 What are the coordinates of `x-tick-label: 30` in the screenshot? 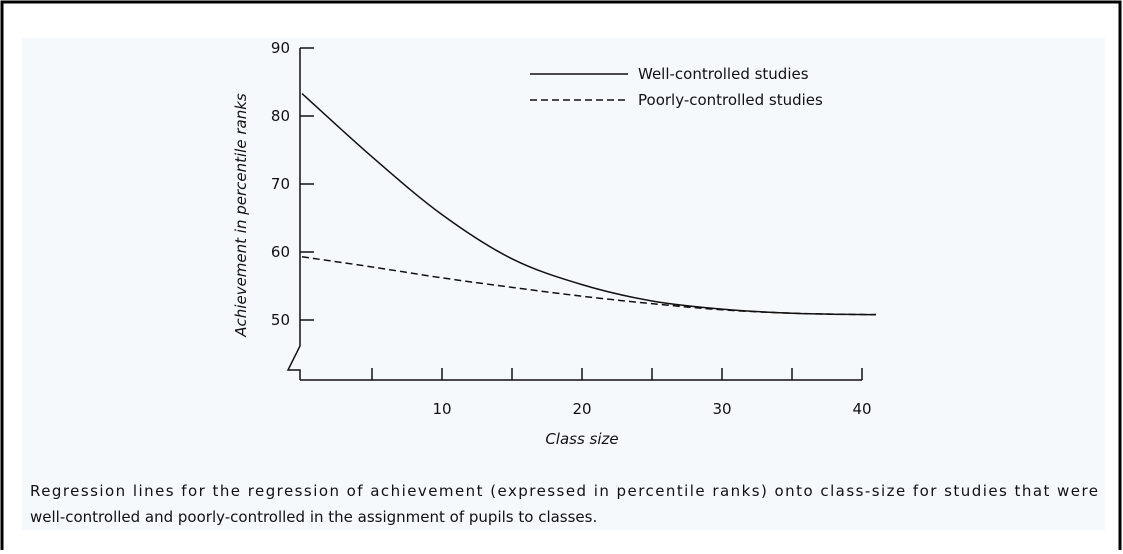 It's located at (721, 409).